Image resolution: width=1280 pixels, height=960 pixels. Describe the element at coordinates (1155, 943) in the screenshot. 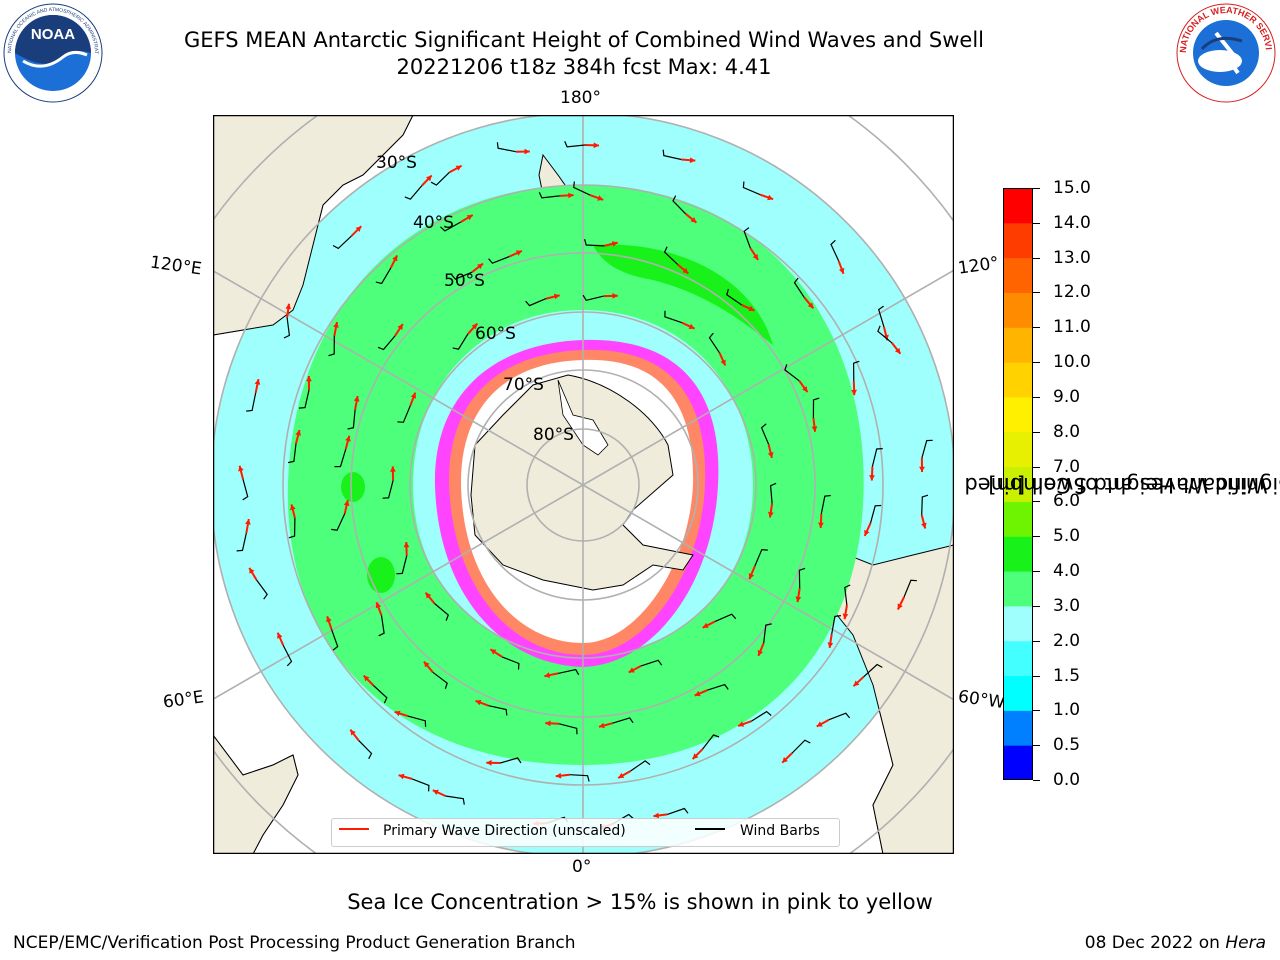

I see `footer-date-text: 08 Dec 2022 on` at that location.